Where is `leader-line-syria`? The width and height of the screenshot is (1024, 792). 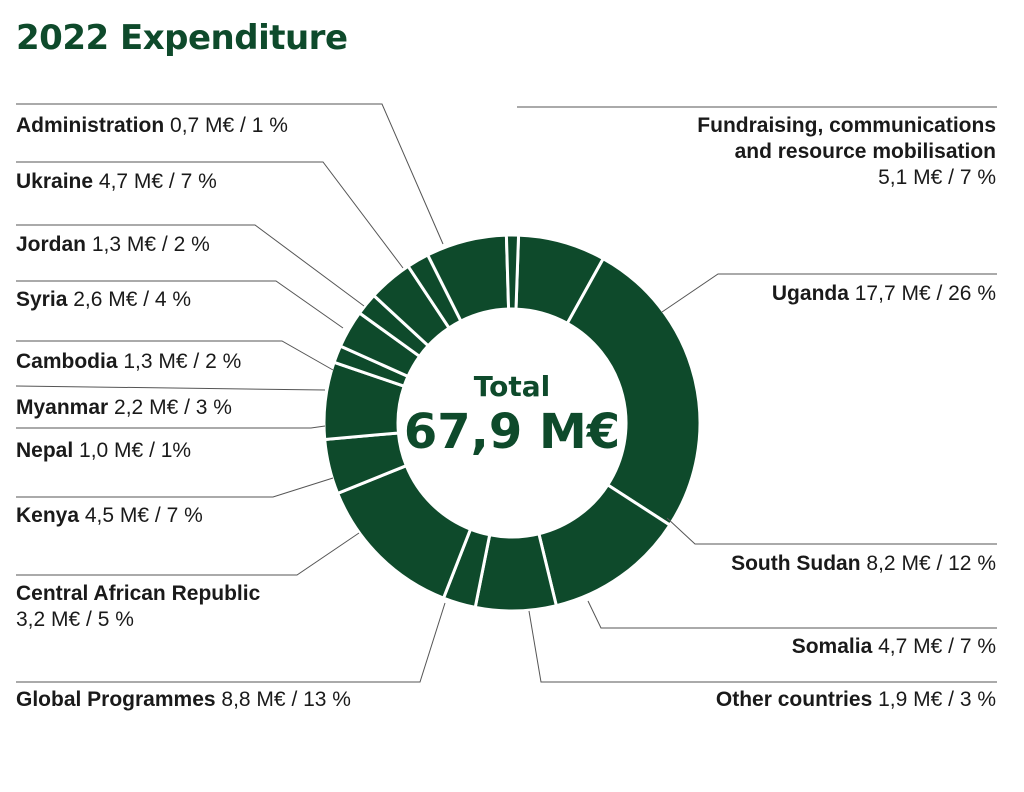 leader-line-syria is located at coordinates (180, 304).